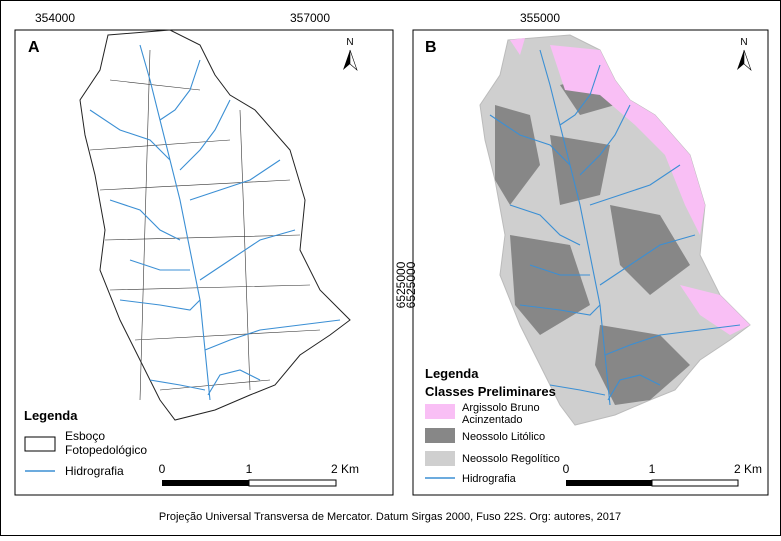 This screenshot has height=541, width=781. What do you see at coordinates (501, 408) in the screenshot?
I see `legend-label: Argissolo Bruno` at bounding box center [501, 408].